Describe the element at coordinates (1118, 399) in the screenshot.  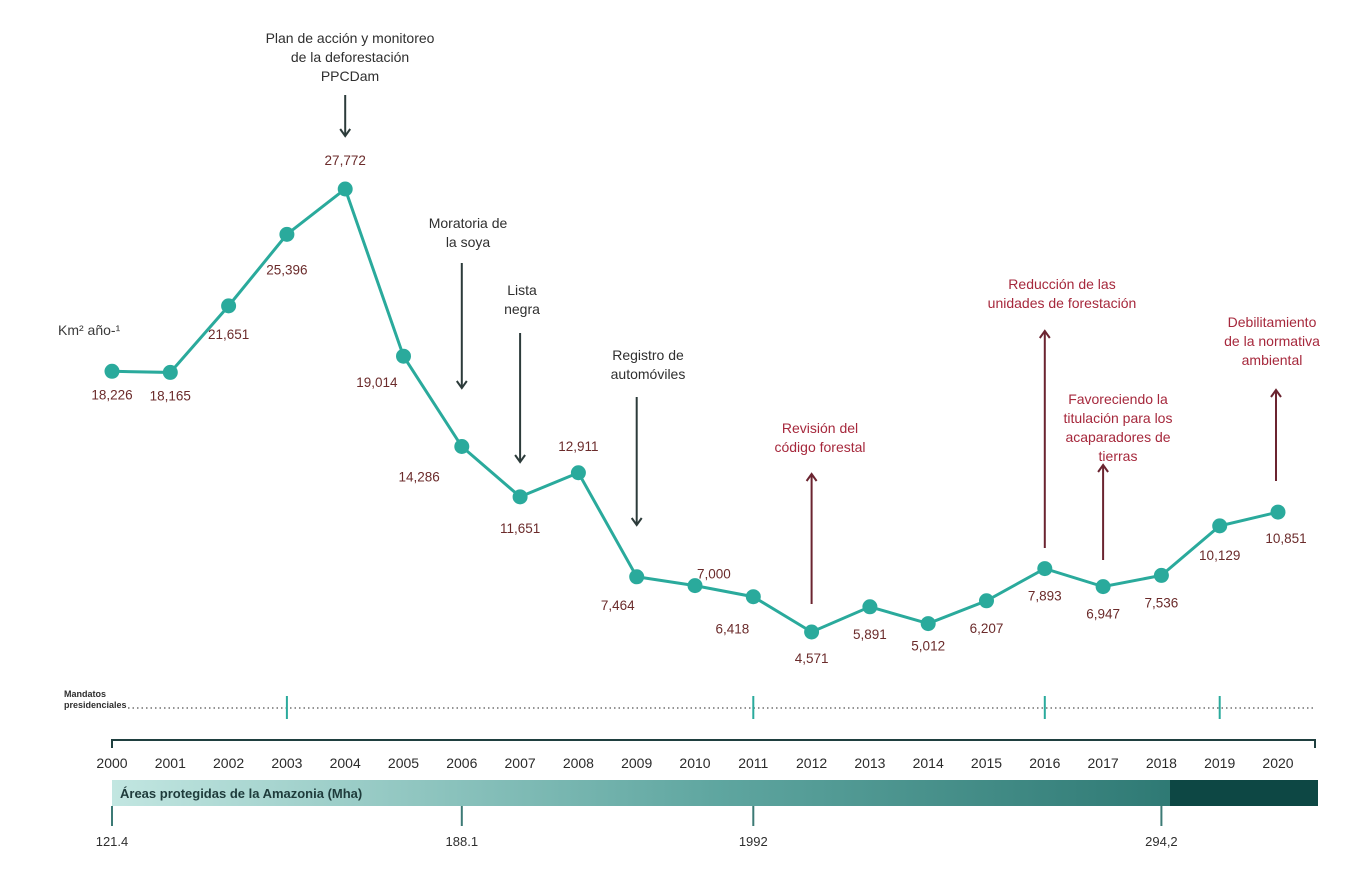
I see `annotation-line: Favoreciendo la` at that location.